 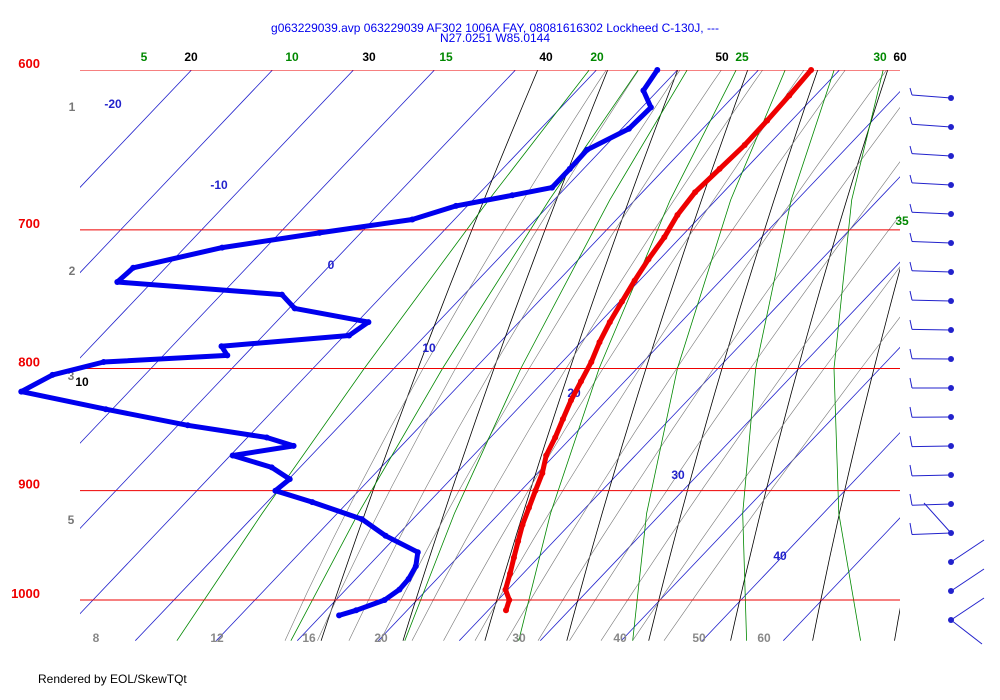 I want to click on dry-adiabat-label: 40, so click(x=546, y=57).